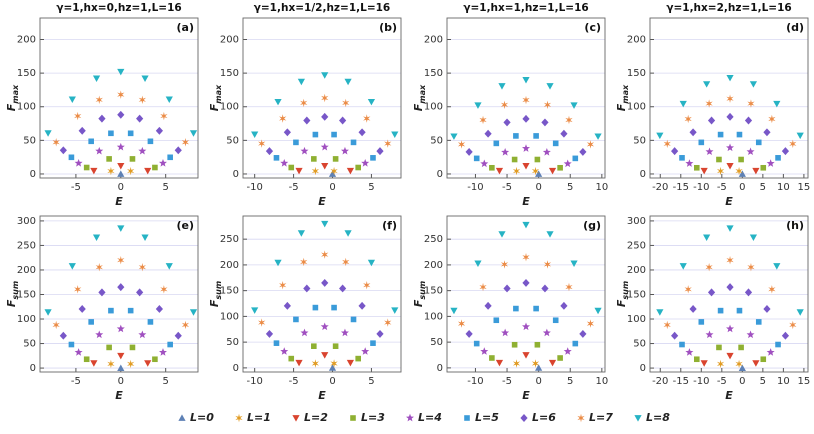  What do you see at coordinates (15, 290) in the screenshot?
I see `y-axis-label-sub: sum` at bounding box center [15, 290].